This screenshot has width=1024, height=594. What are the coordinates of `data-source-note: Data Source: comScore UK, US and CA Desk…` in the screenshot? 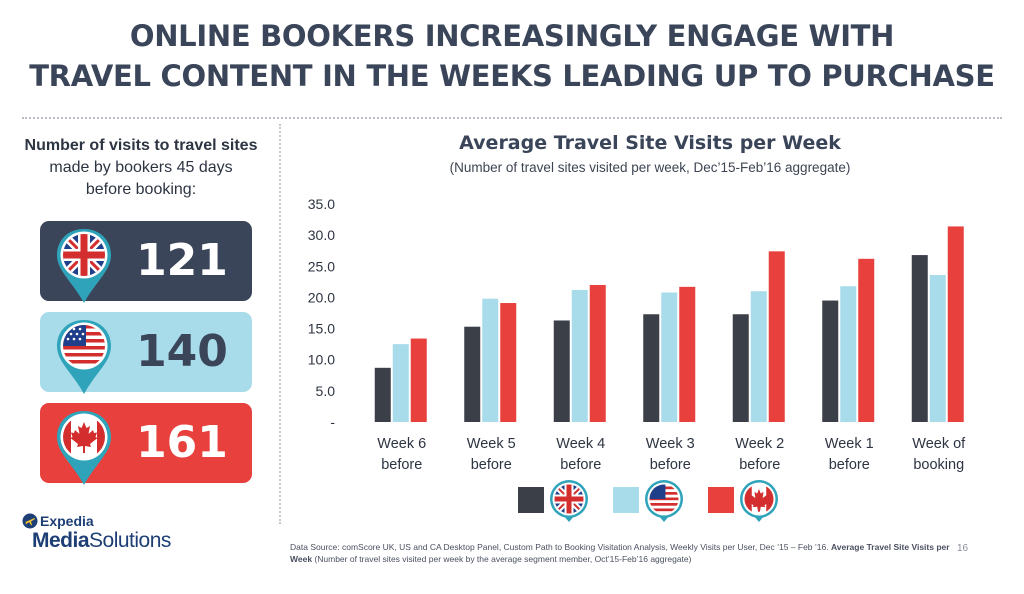 It's located at (620, 553).